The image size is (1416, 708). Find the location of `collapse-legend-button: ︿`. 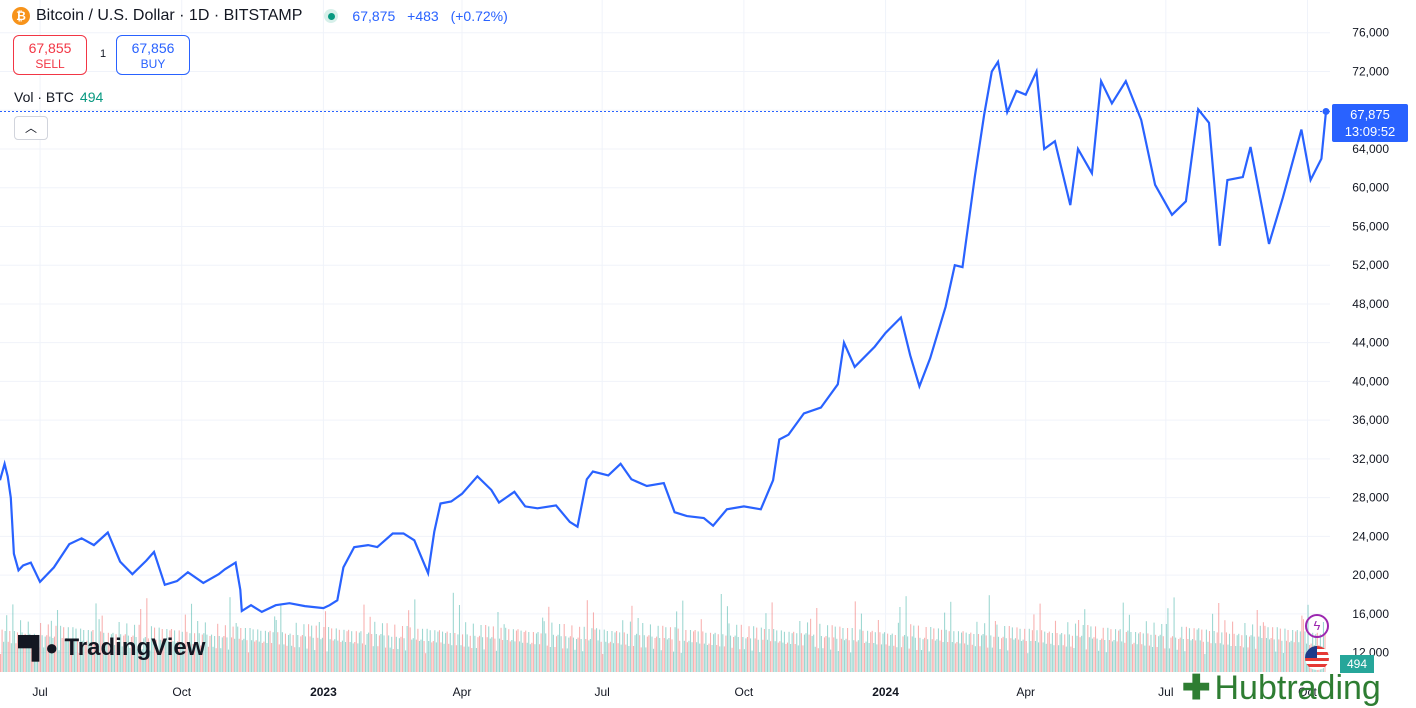

collapse-legend-button: ︿ is located at coordinates (31, 128).